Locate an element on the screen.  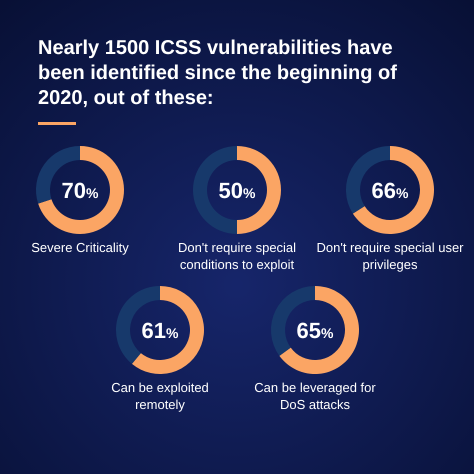
data-label: 61% is located at coordinates (161, 330).